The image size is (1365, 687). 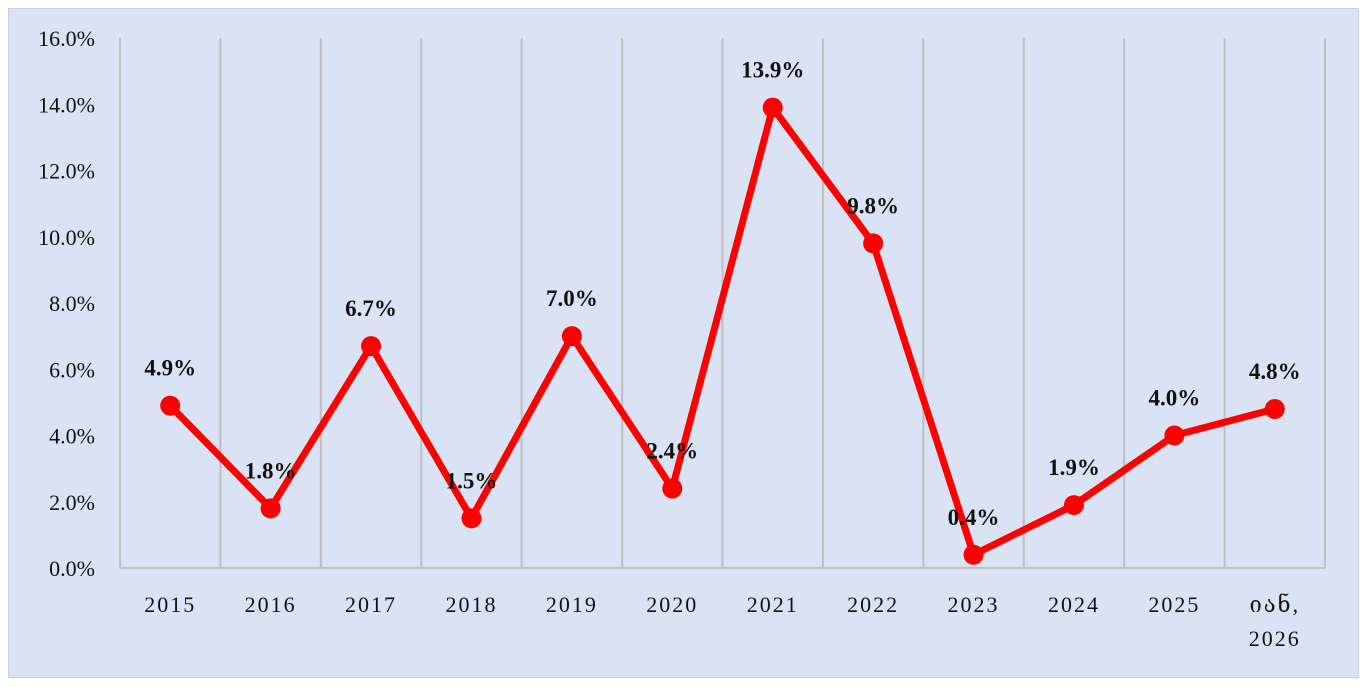 What do you see at coordinates (271, 470) in the screenshot?
I see `data-label: 1.8%` at bounding box center [271, 470].